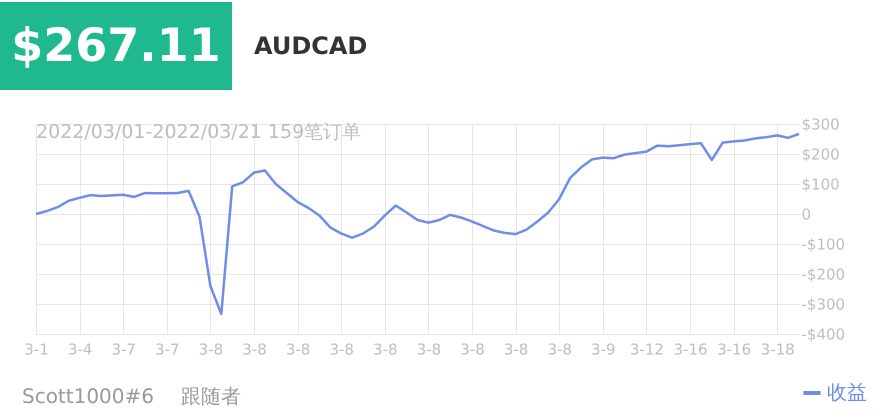  I want to click on legend-label: 收益, so click(847, 392).